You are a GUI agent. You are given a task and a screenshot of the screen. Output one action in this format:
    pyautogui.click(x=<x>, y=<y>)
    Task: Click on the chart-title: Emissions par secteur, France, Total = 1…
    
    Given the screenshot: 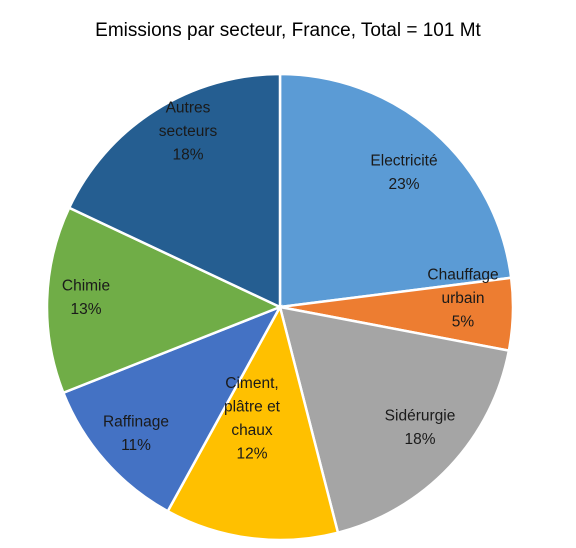 What is the action you would take?
    pyautogui.click(x=288, y=30)
    